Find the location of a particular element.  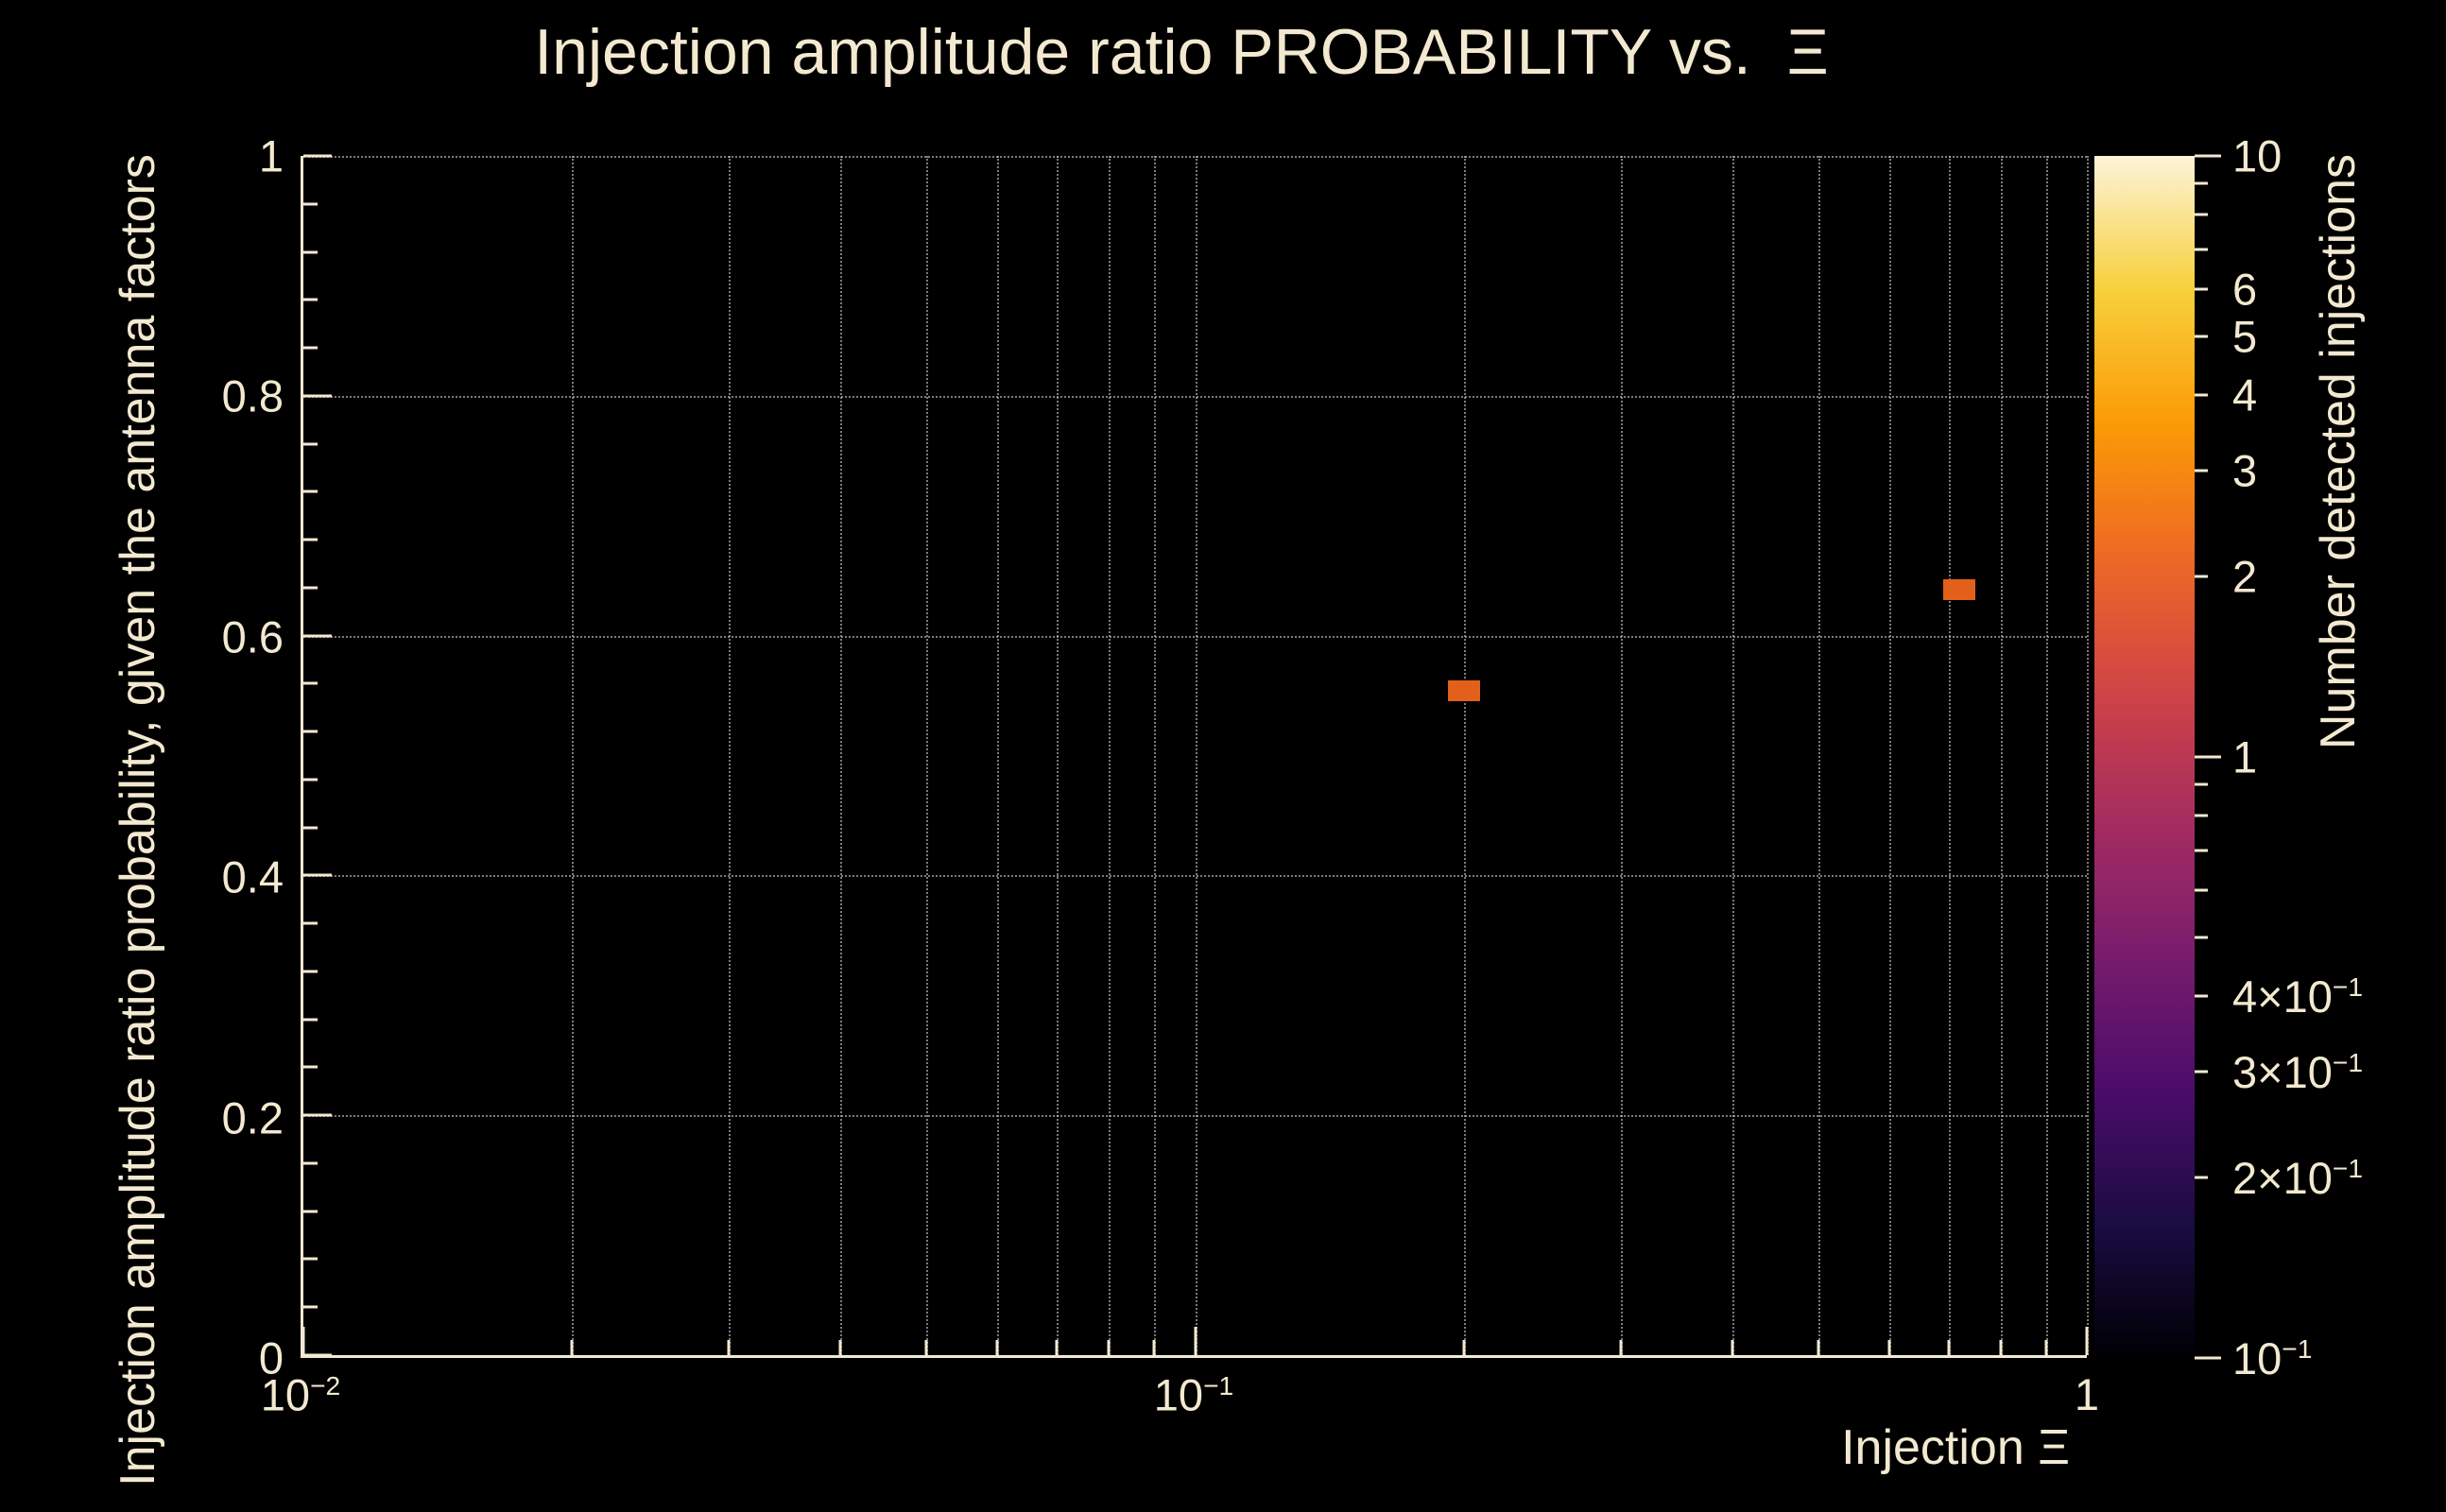

colorbar-tick-label: 10 is located at coordinates (2257, 155).